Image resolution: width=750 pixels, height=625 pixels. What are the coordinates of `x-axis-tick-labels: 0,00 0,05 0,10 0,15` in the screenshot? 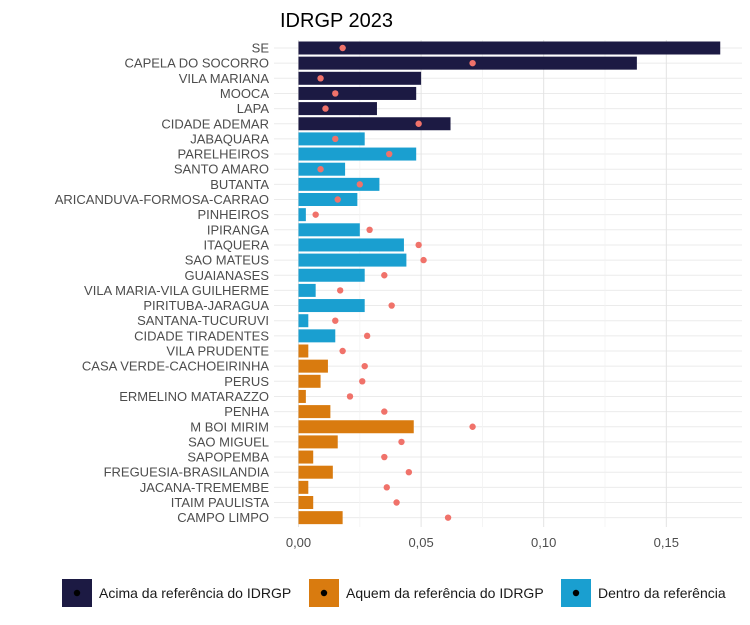 It's located at (482, 542).